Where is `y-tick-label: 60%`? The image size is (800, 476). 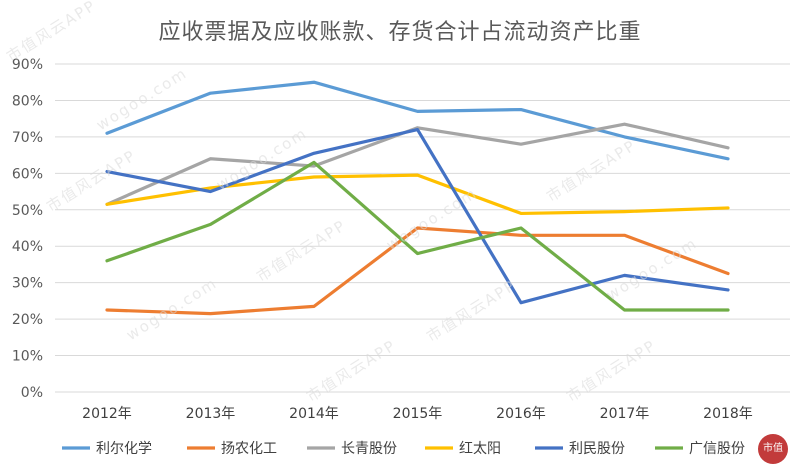 y-tick-label: 60% is located at coordinates (27, 174).